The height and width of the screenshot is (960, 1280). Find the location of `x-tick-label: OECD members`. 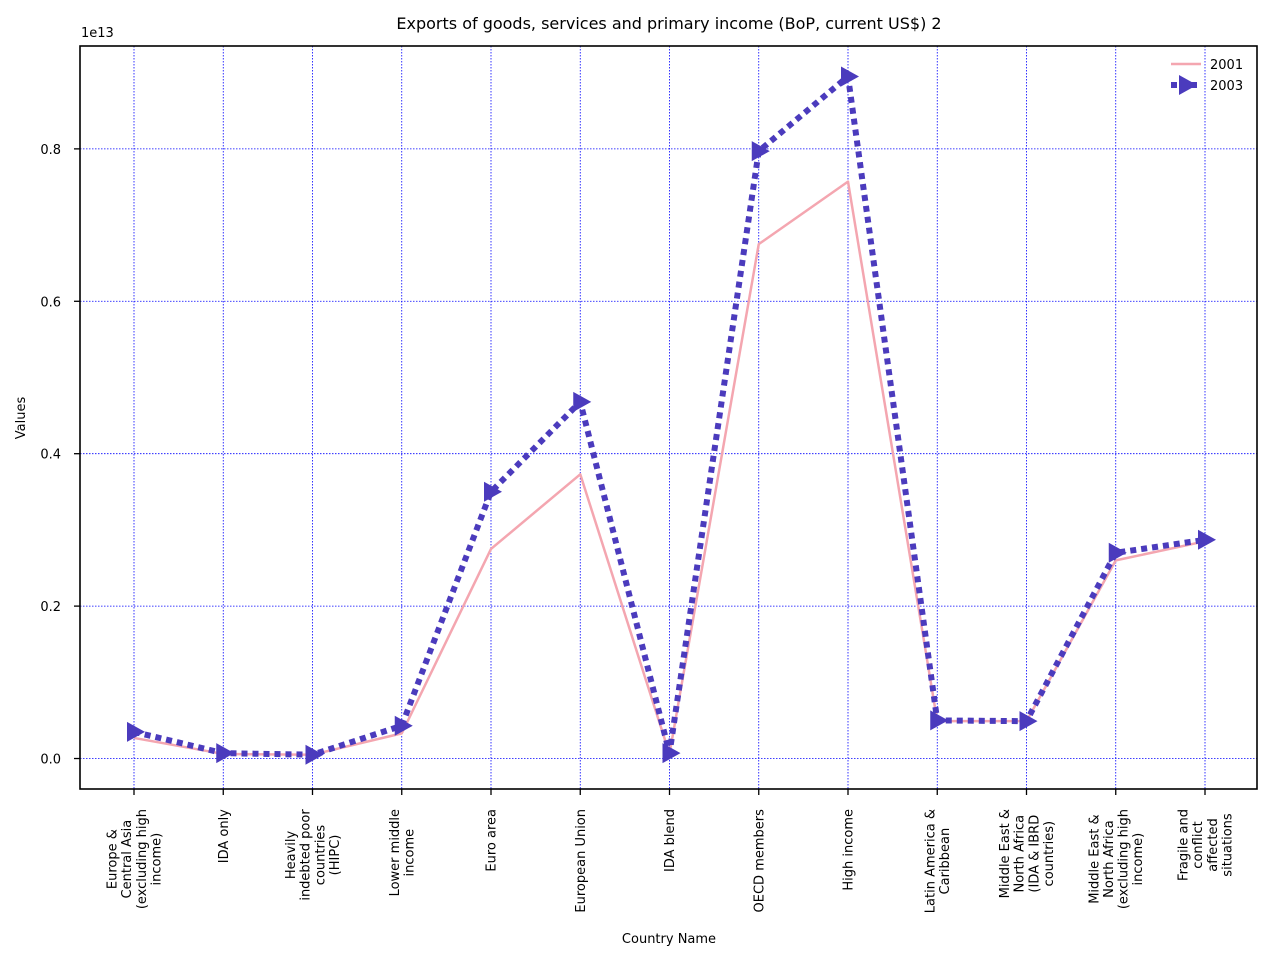

x-tick-label: OECD members is located at coordinates (759, 861).